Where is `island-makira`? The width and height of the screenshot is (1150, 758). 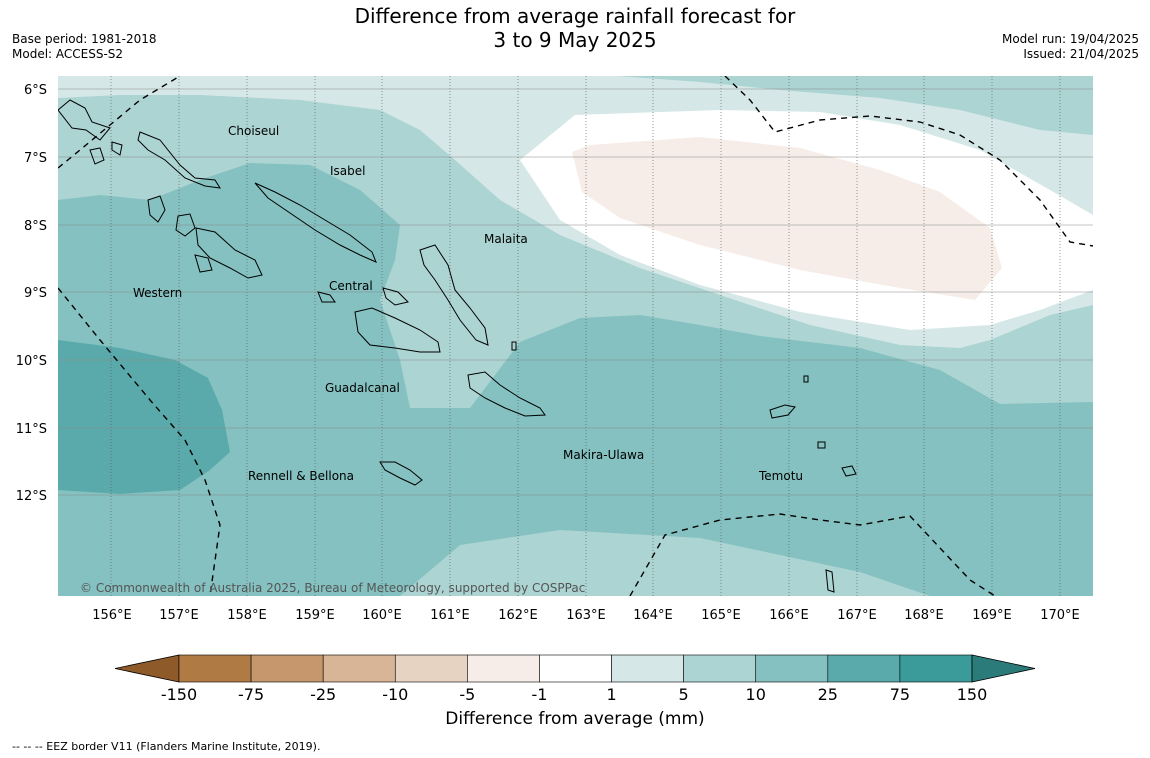 island-makira is located at coordinates (506, 394).